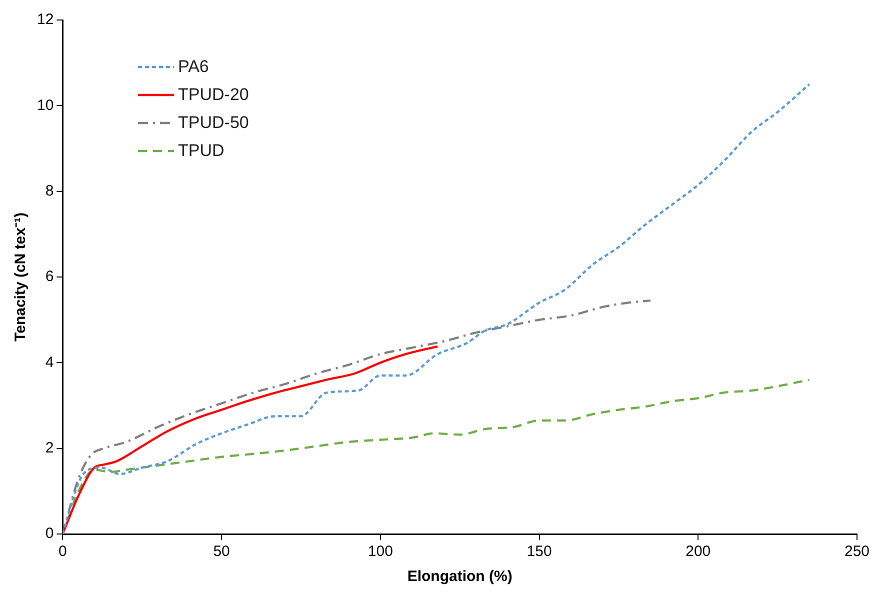 The image size is (885, 598). Describe the element at coordinates (49, 447) in the screenshot. I see `y-tick-label: 2` at that location.